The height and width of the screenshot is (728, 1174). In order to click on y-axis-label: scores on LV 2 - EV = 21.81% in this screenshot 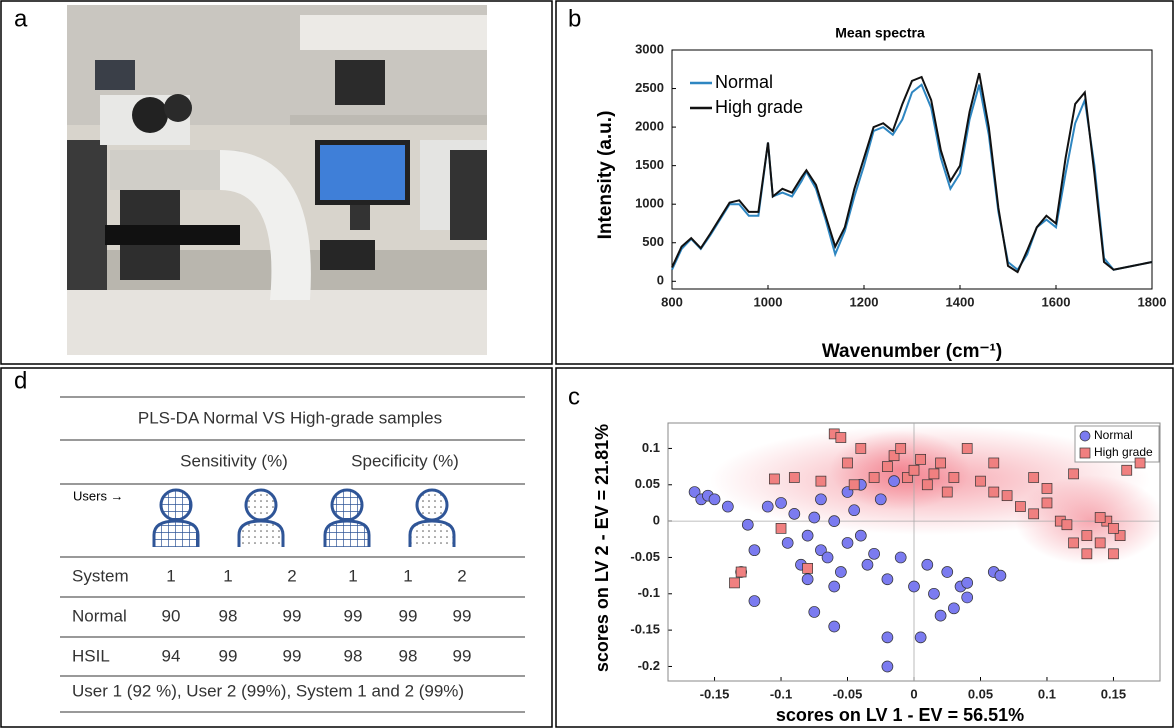, I will do `click(602, 548)`.